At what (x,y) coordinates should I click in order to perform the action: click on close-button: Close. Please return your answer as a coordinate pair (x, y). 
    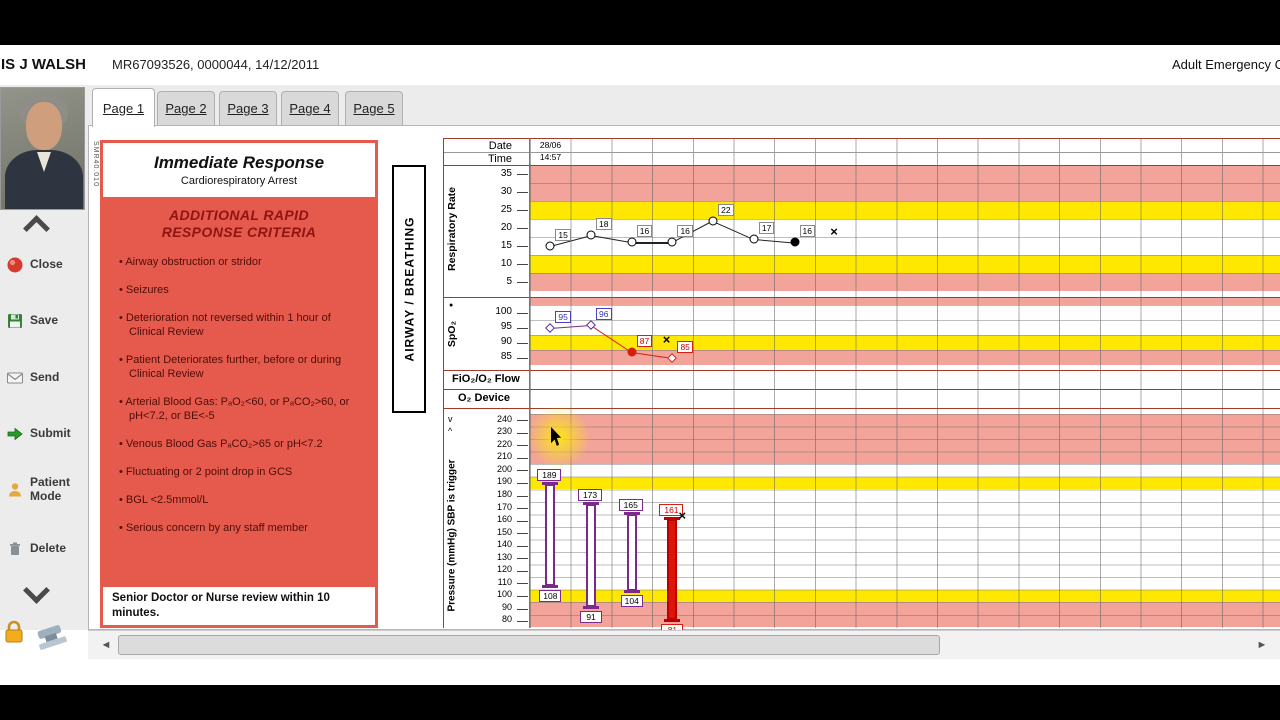
    Looking at the image, I should click on (43, 265).